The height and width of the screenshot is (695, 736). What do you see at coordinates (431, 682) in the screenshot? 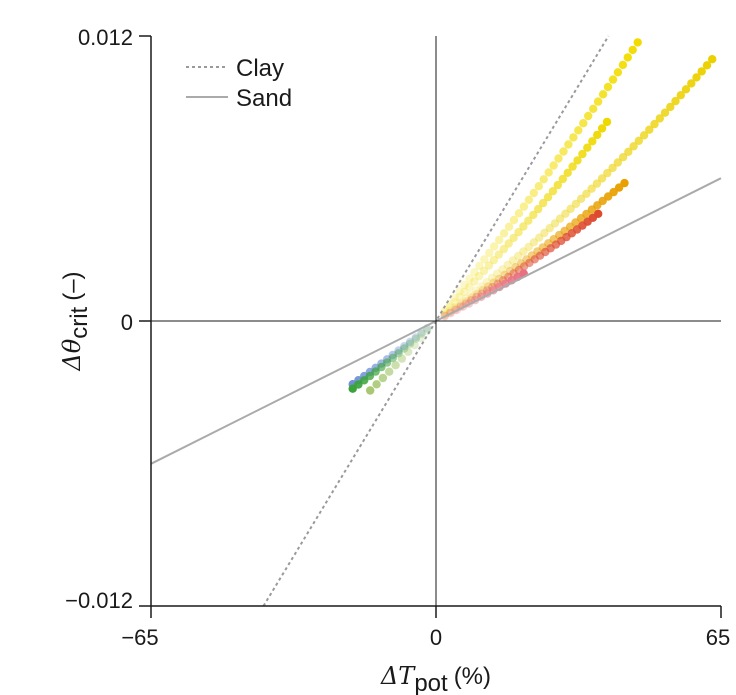
I see `x-axis-label-subscript: pot` at bounding box center [431, 682].